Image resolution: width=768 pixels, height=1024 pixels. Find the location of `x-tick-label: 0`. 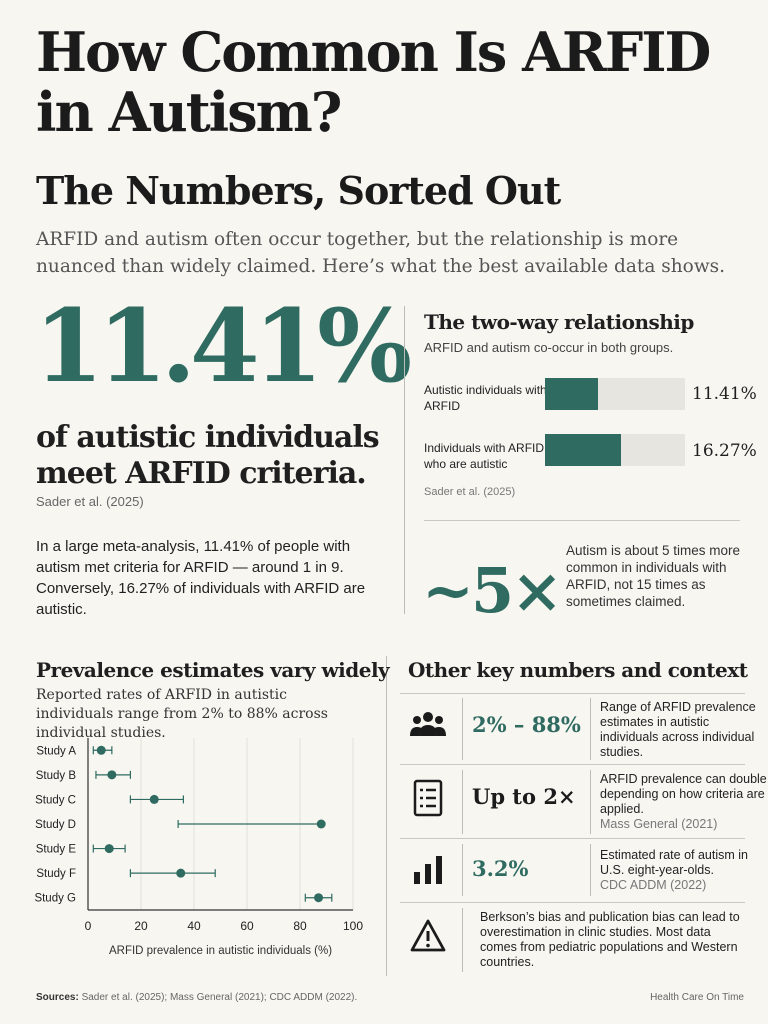

x-tick-label: 0 is located at coordinates (88, 926).